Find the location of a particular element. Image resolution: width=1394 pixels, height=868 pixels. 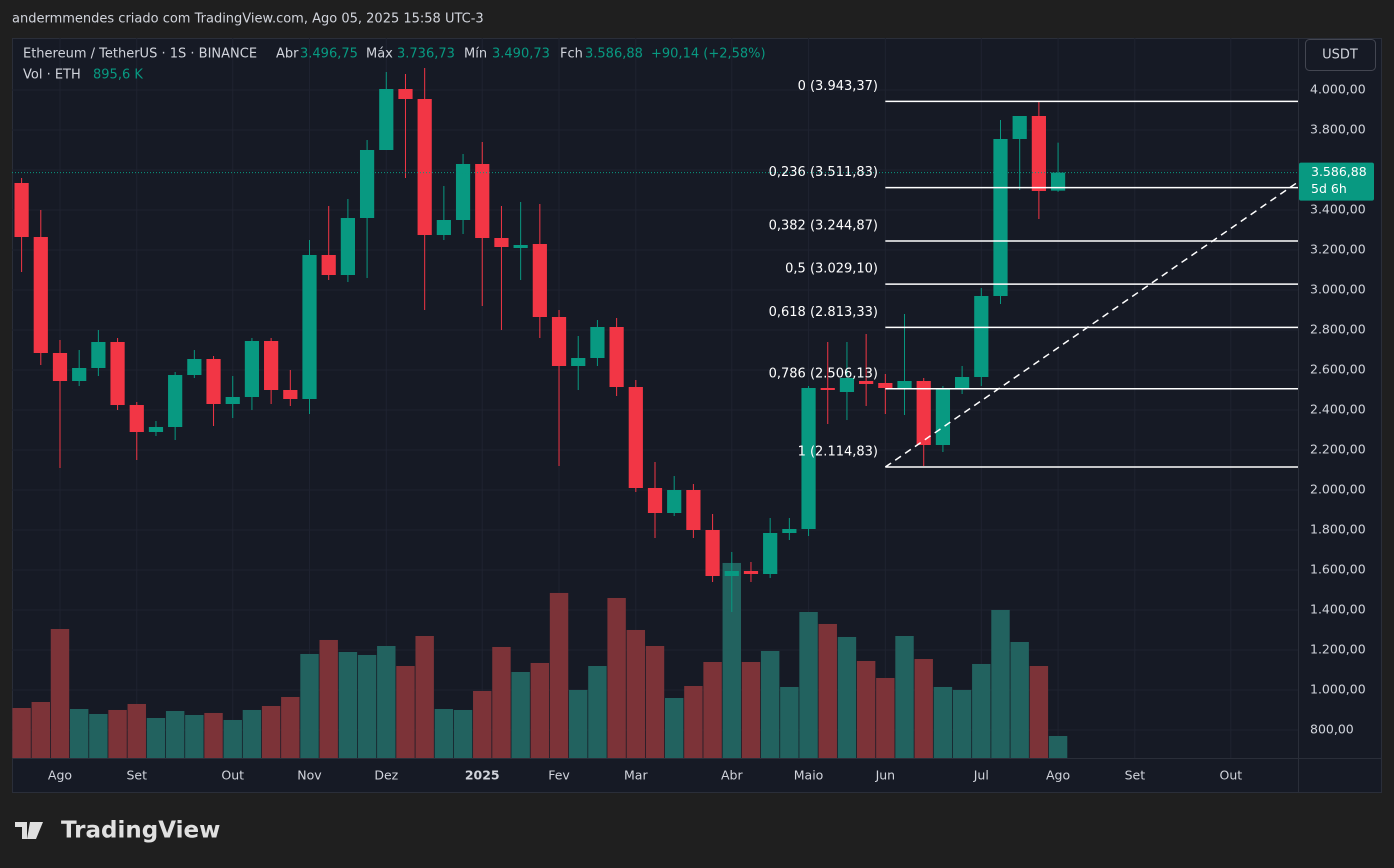

y-tick-label: 3.800,00 is located at coordinates (1338, 129).